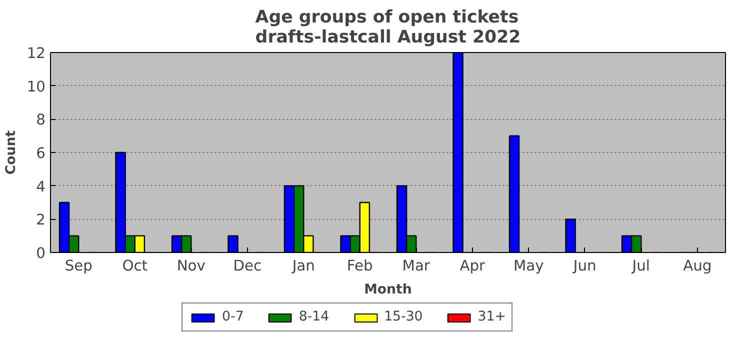  Describe the element at coordinates (697, 266) in the screenshot. I see `x-tick-label: Aug` at that location.